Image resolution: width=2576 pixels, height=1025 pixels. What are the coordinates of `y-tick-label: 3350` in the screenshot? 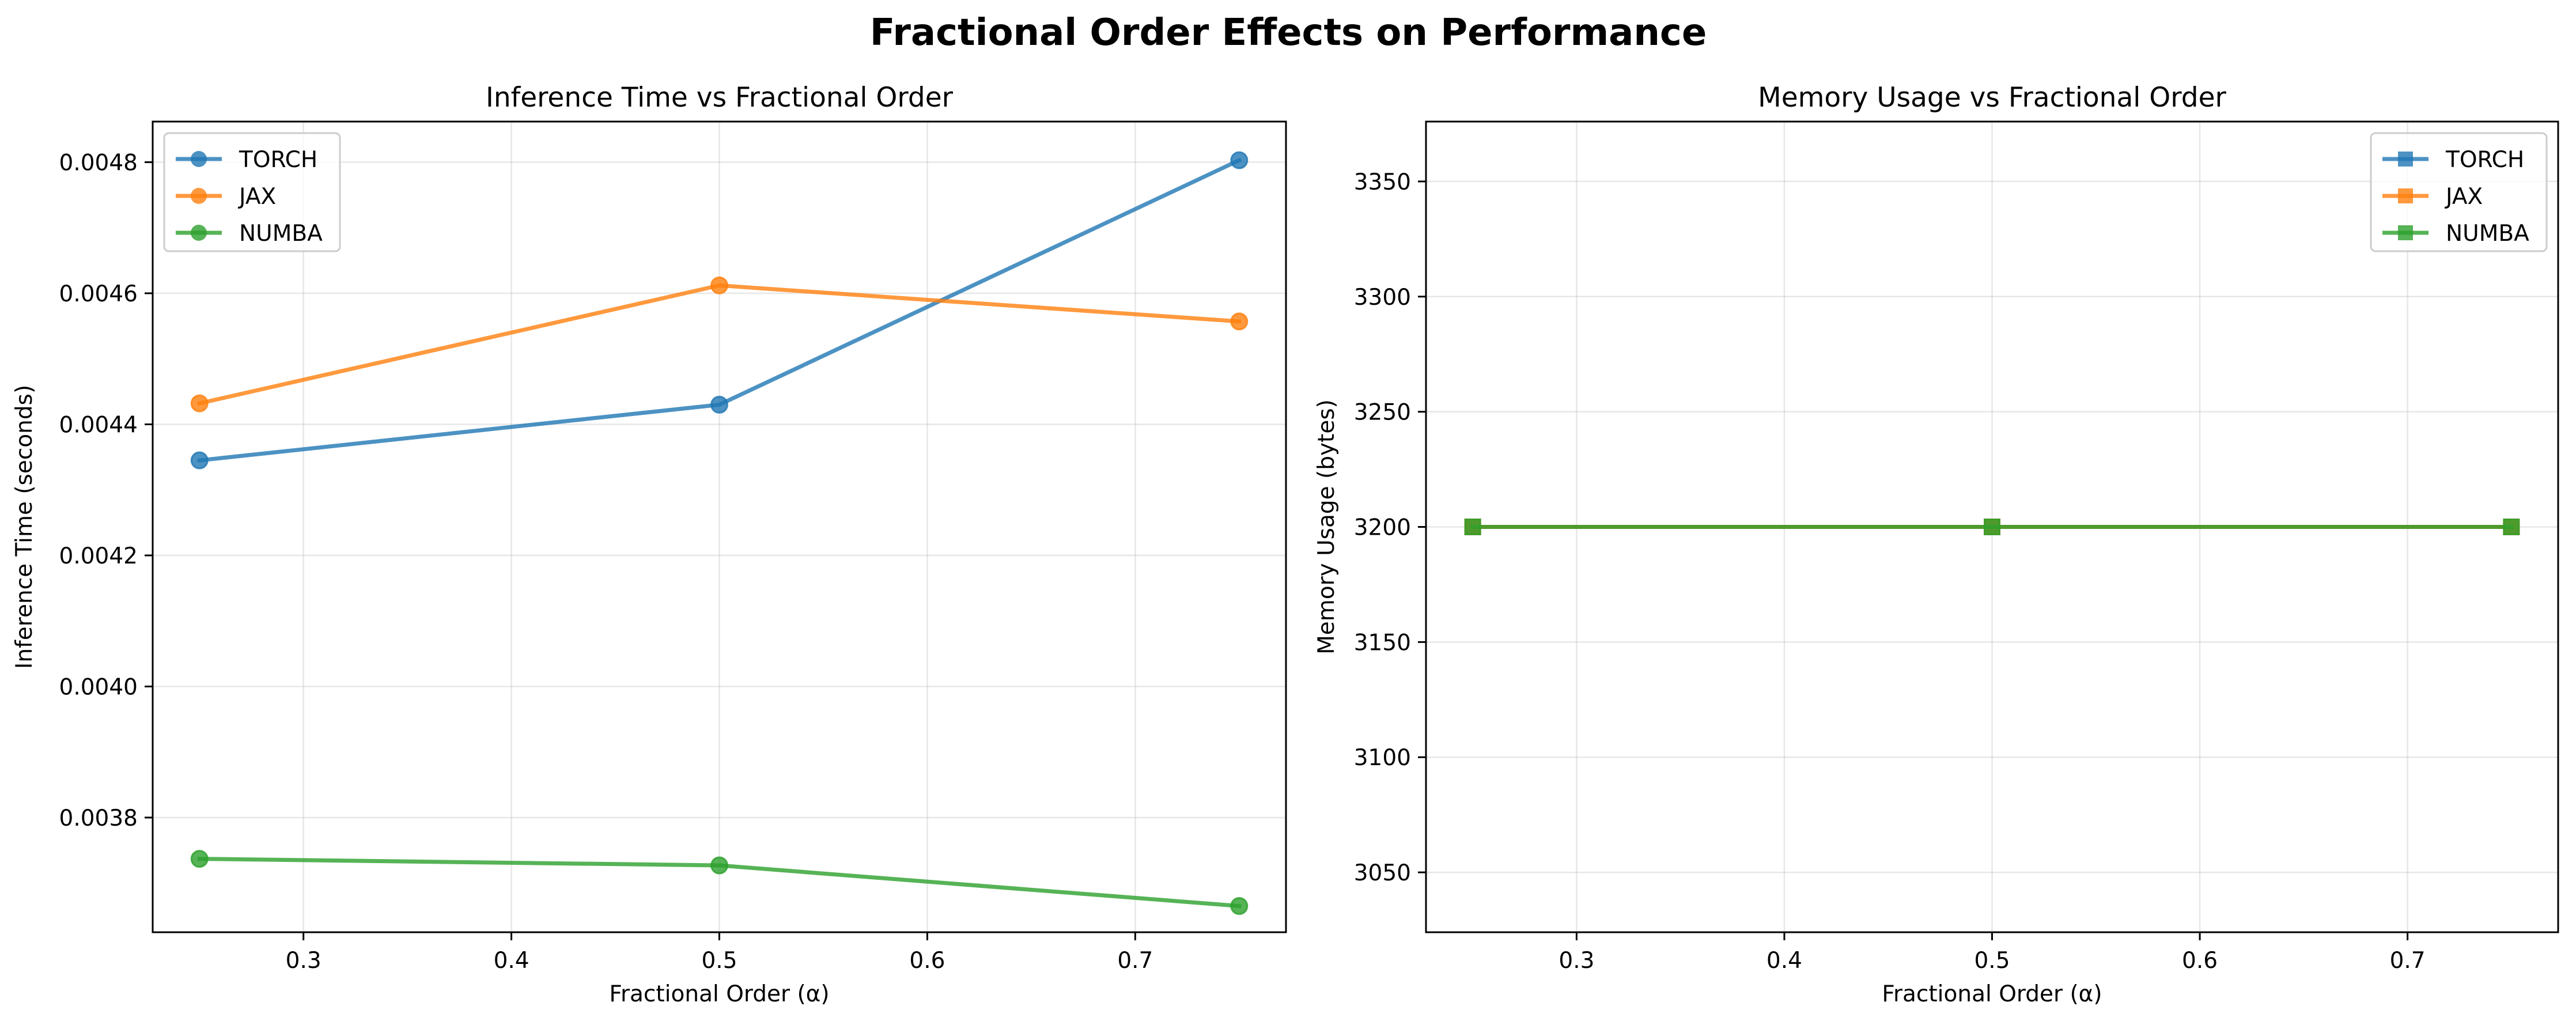 It's located at (1382, 182).